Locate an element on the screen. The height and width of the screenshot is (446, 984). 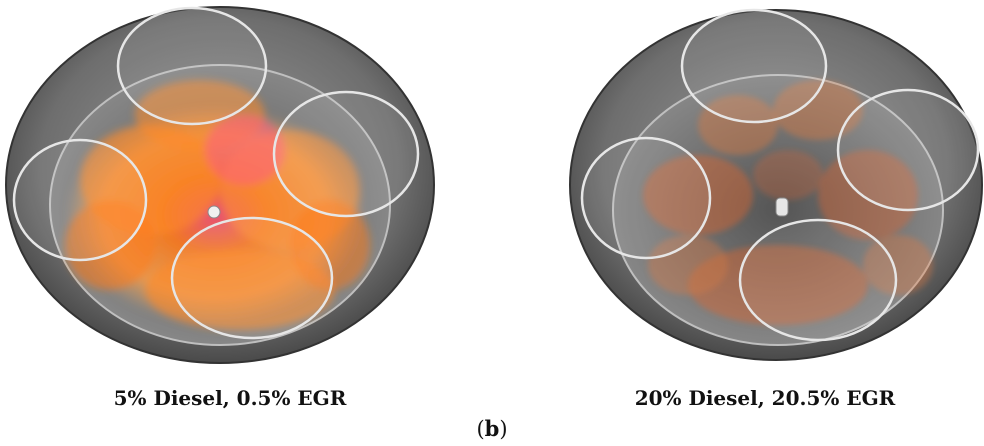
panel-caption-right: 20% Diesel, 20.5% EGR is located at coordinates (765, 398).